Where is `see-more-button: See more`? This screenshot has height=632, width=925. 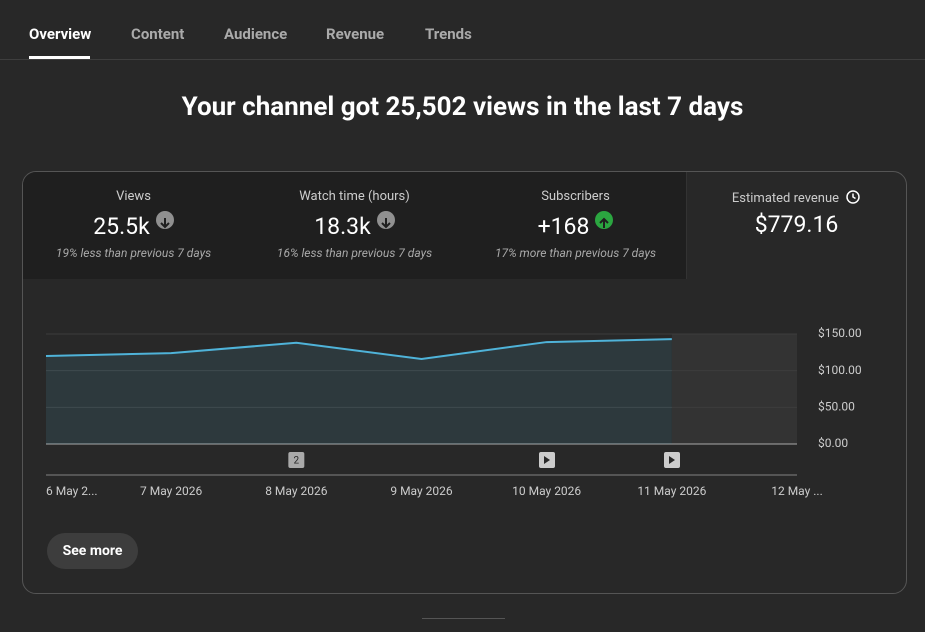 see-more-button: See more is located at coordinates (92, 551).